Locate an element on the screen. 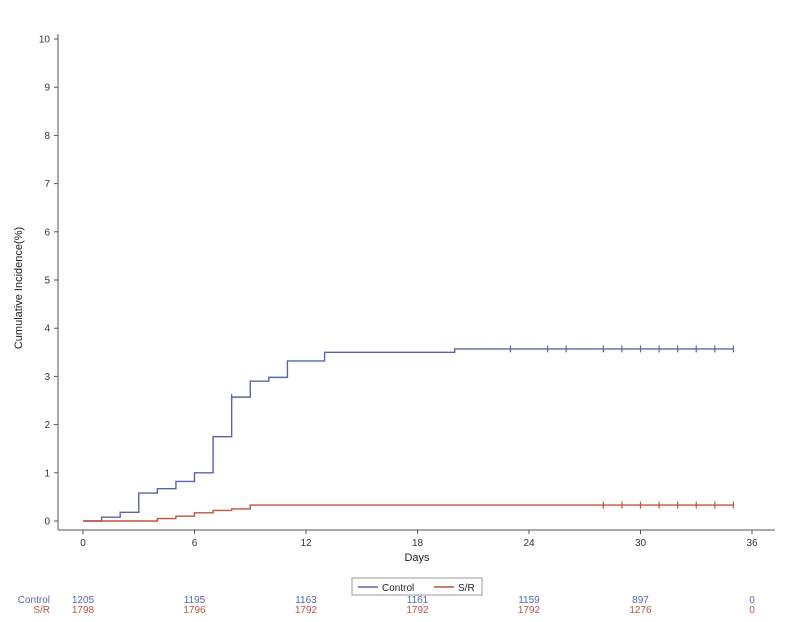 The image size is (785, 622). x-ticks: 0 6 12 18 24 30 36 is located at coordinates (419, 539).